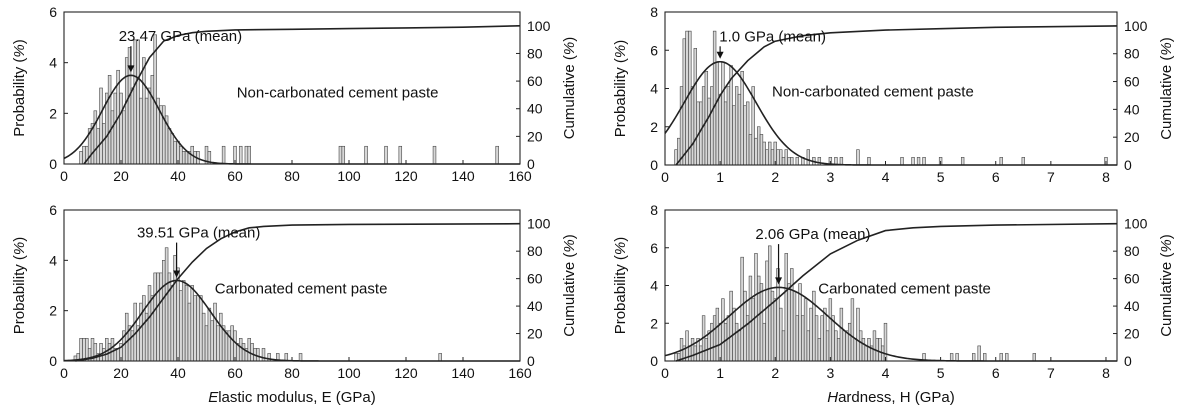 This screenshot has height=419, width=1190. What do you see at coordinates (53, 113) in the screenshot?
I see `y-left-tick-label: 2` at bounding box center [53, 113].